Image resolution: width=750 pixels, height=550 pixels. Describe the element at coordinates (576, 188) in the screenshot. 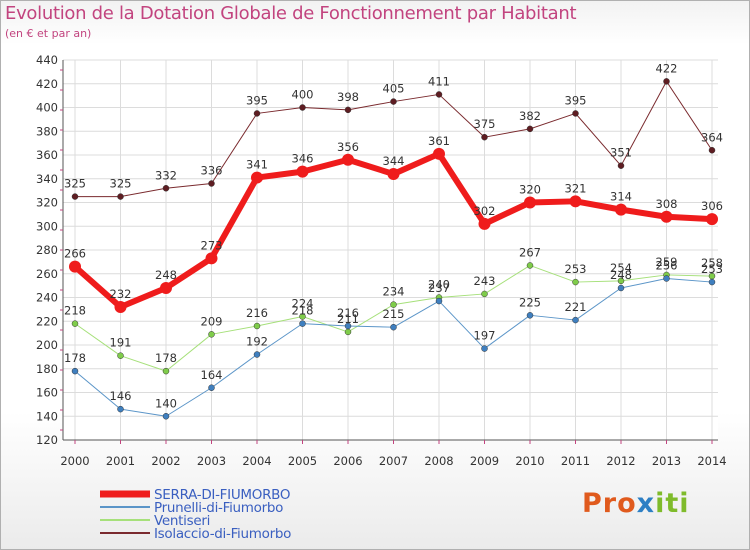

I see `data-label-serra-di-fiumorbo: 321` at that location.